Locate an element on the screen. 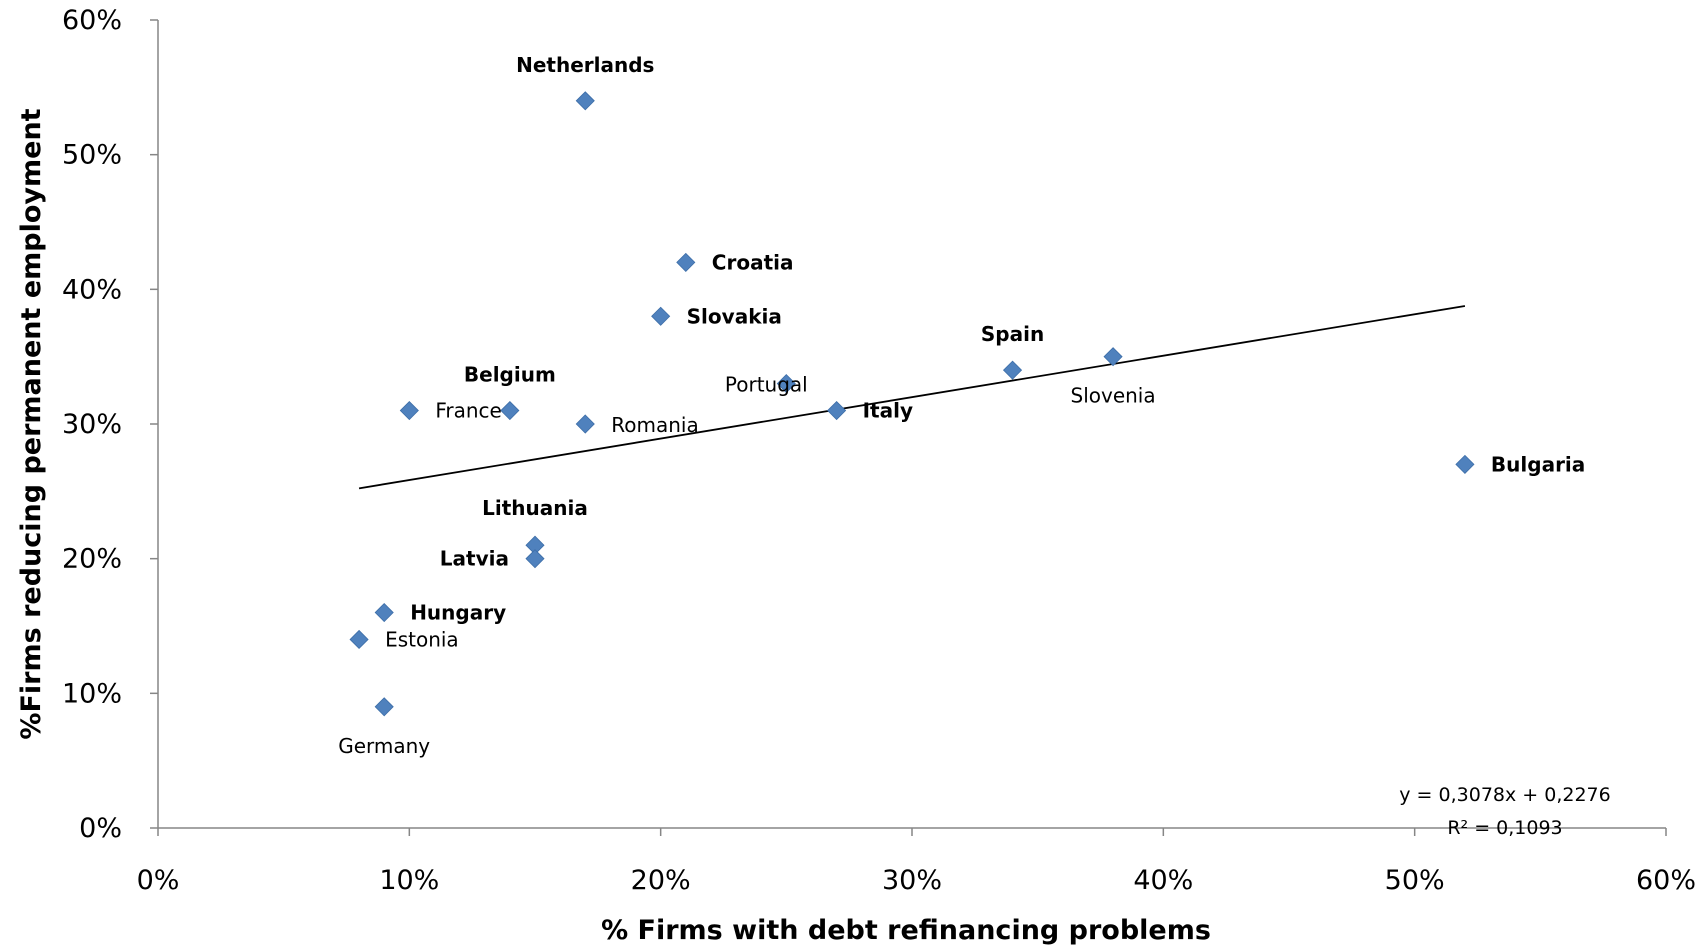  data-point-label: Slovenia is located at coordinates (1113, 396).